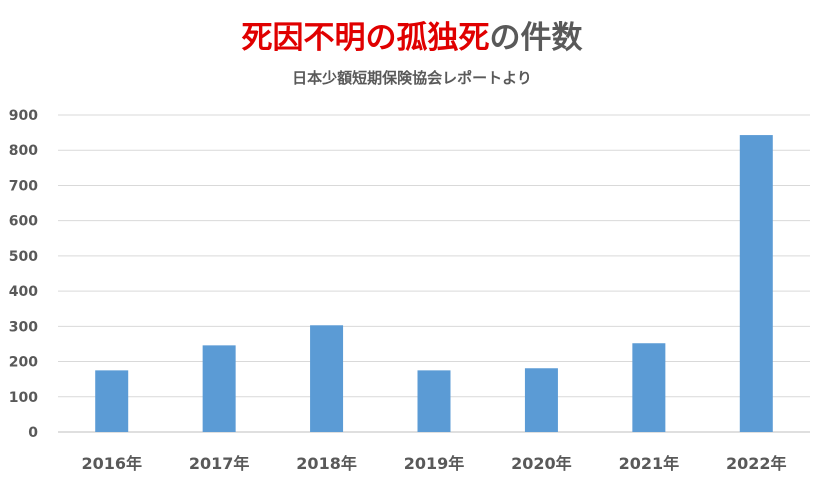  I want to click on chart-title-rest: の件数, so click(536, 38).